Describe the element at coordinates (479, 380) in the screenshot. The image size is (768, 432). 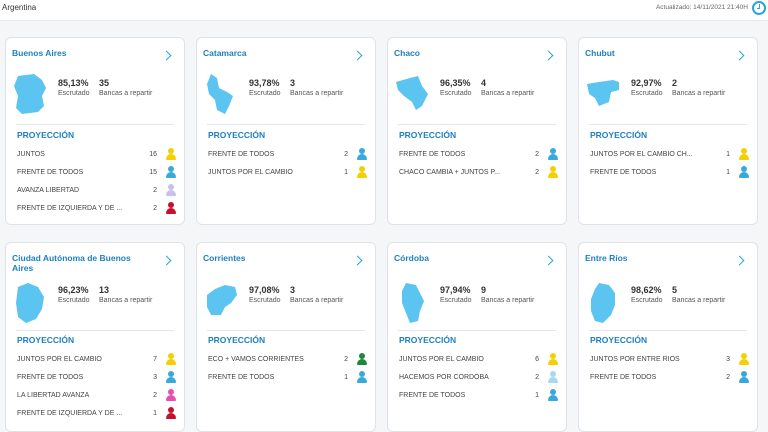
I see `party-row: HACEMOS POR CÓRDOBA 2` at that location.